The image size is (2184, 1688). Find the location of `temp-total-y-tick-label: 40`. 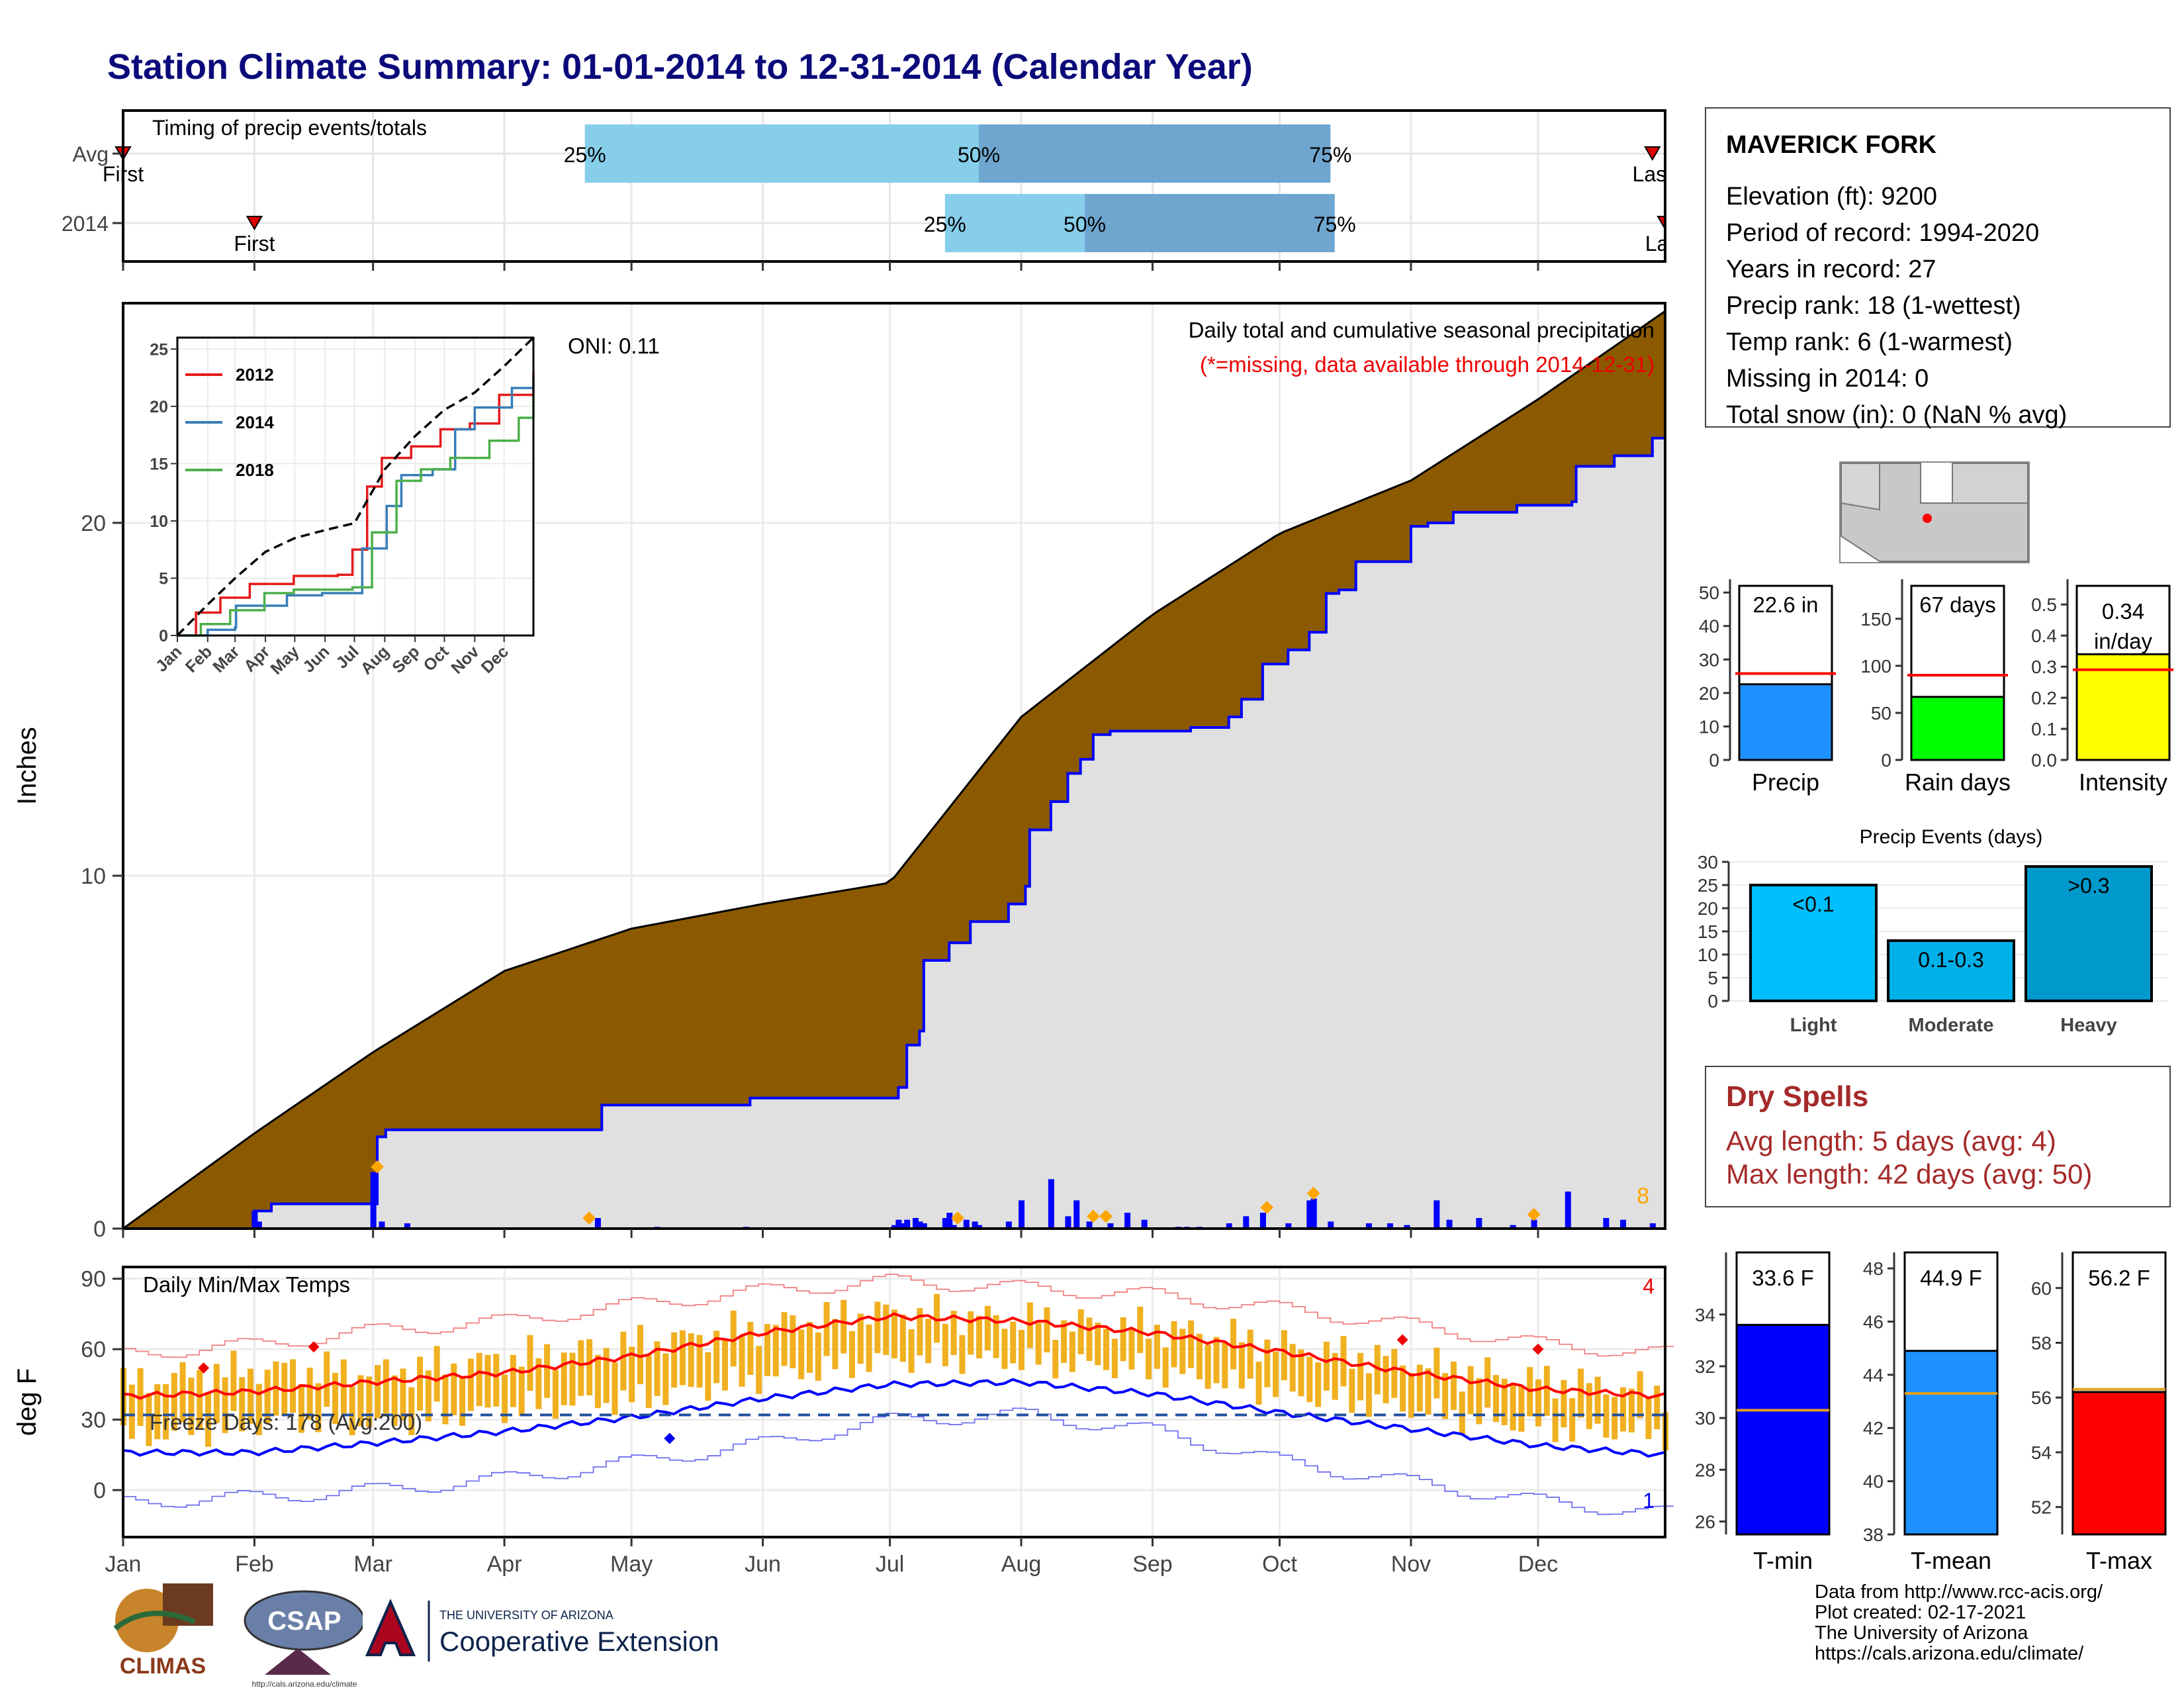

temp-total-y-tick-label: 40 is located at coordinates (1874, 1482).